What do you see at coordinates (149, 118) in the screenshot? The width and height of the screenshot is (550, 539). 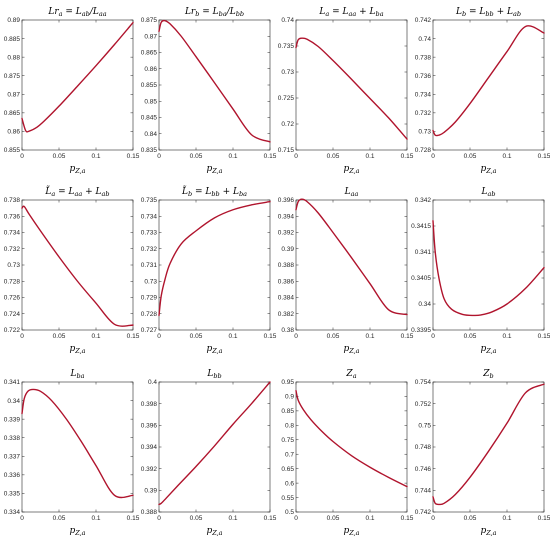 I see `y-tick-label: 0.845` at bounding box center [149, 118].